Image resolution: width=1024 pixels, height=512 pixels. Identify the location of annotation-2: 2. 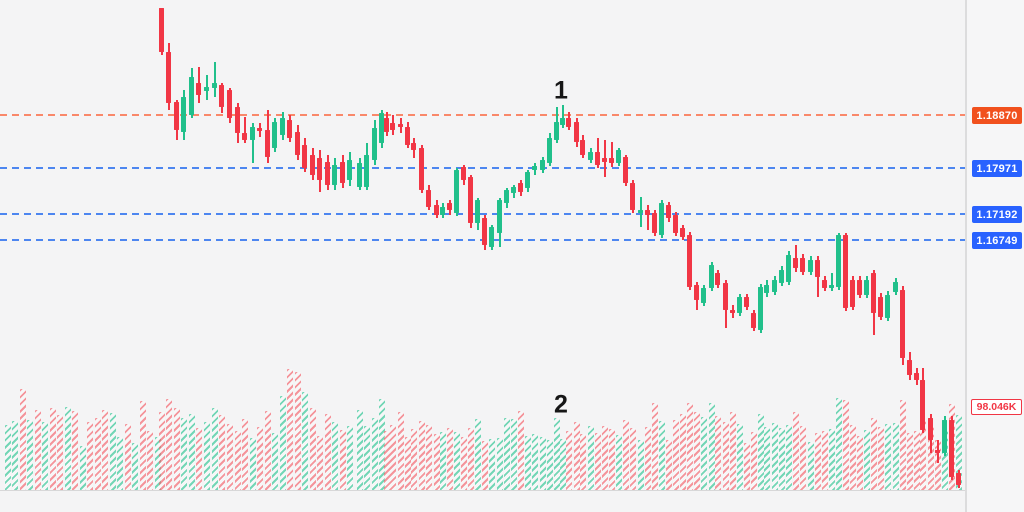
(561, 404).